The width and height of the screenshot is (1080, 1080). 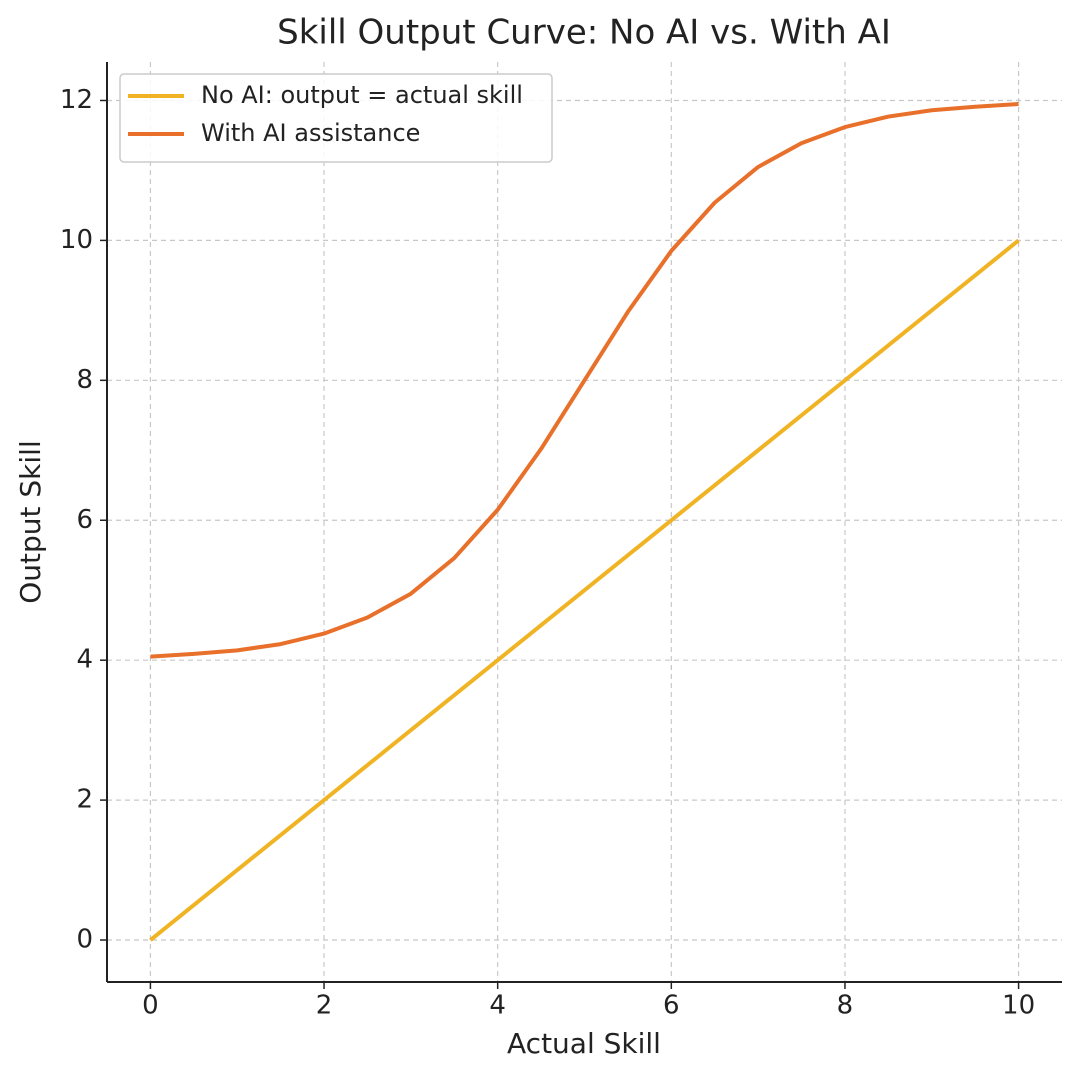 What do you see at coordinates (76, 100) in the screenshot?
I see `y-tick-label: 12` at bounding box center [76, 100].